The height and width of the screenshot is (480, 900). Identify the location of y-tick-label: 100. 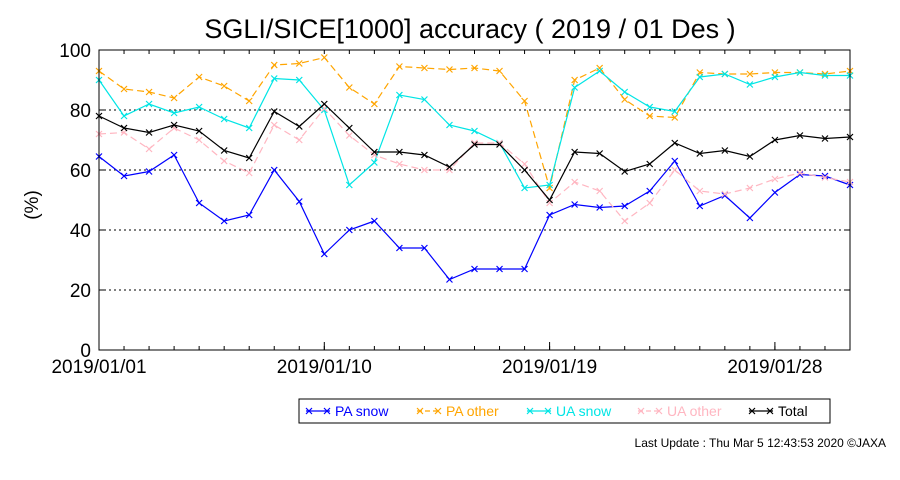
(75, 51).